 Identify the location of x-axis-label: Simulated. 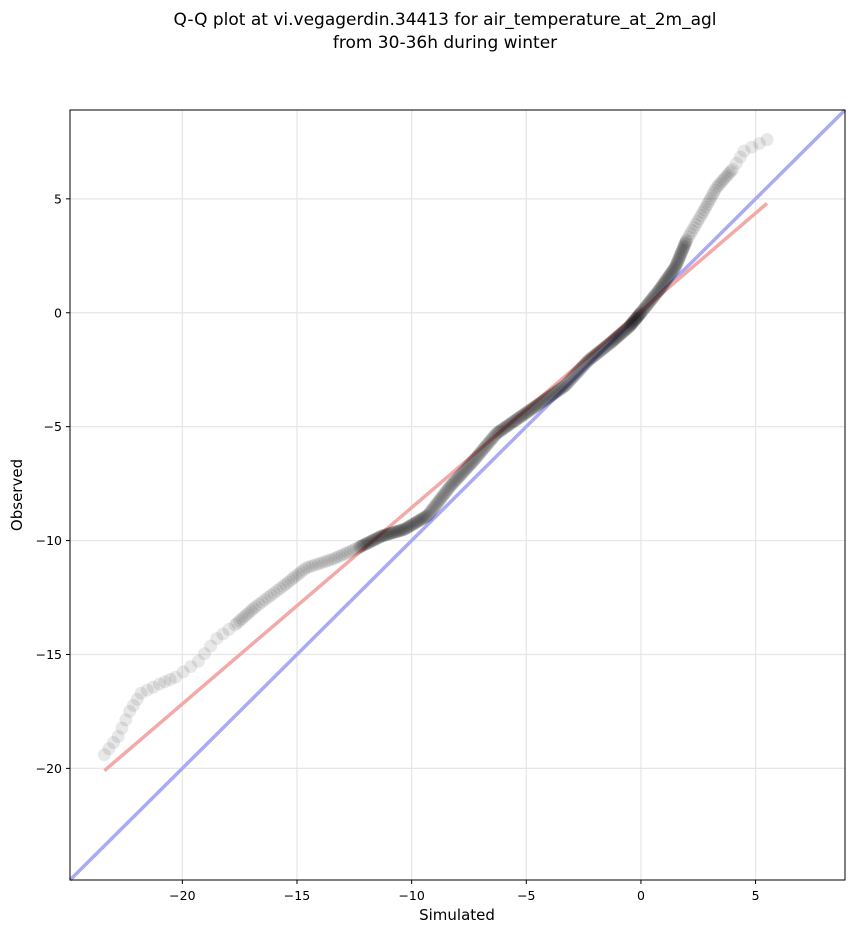
(457, 915).